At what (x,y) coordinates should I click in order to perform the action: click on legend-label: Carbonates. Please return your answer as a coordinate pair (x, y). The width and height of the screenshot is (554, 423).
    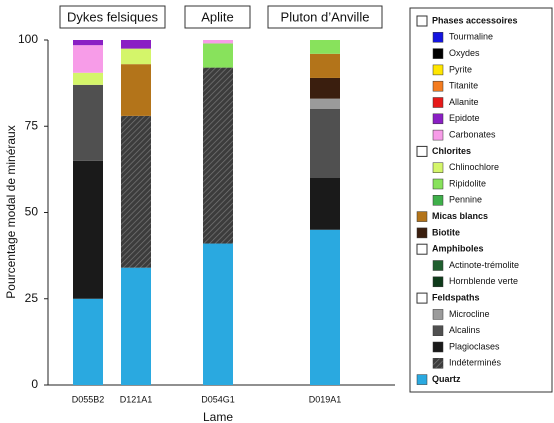
    Looking at the image, I should click on (472, 134).